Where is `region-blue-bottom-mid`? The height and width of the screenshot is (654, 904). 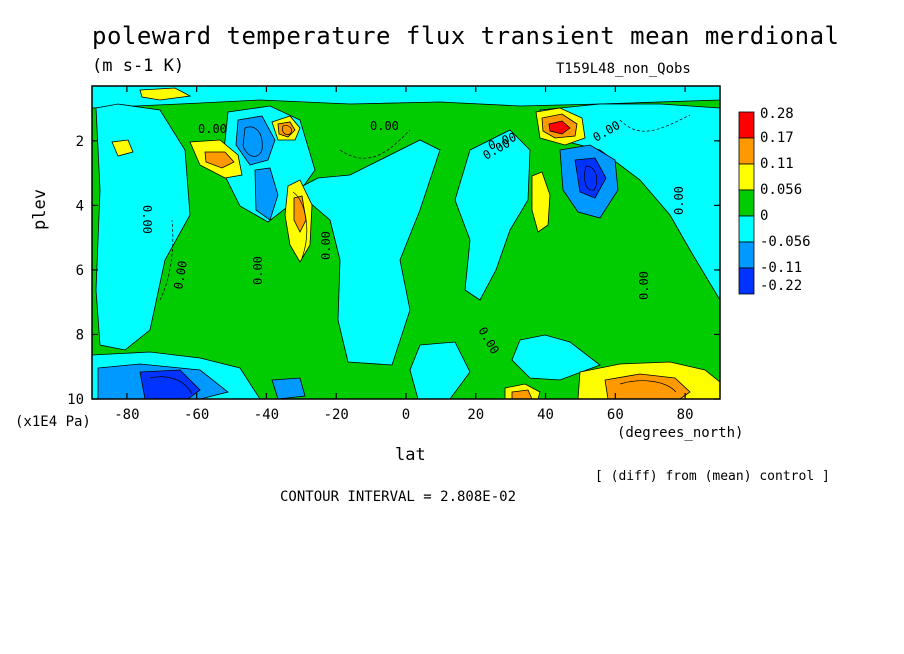
region-blue-bottom-mid is located at coordinates (288, 388).